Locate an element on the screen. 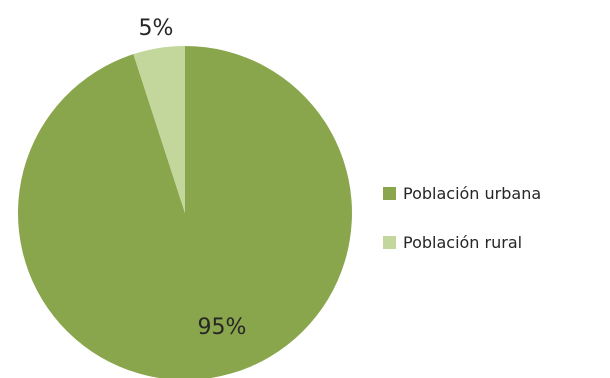 This screenshot has height=378, width=610. legend-swatch-rural is located at coordinates (389, 242).